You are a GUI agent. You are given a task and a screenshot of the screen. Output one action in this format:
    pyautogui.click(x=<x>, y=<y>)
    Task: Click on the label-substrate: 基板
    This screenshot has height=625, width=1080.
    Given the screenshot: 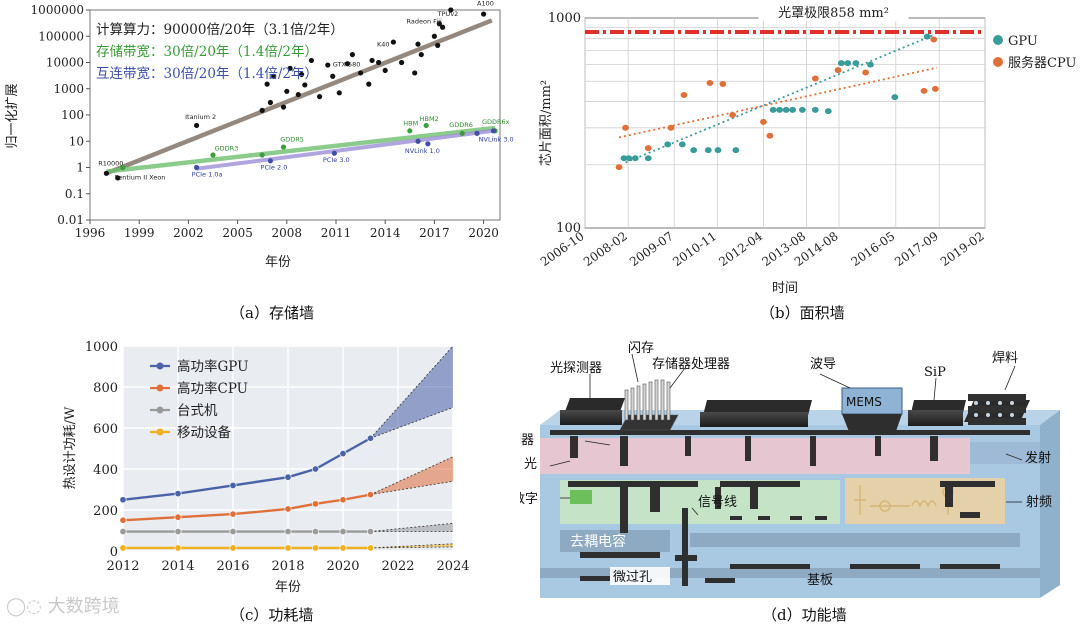 What is the action you would take?
    pyautogui.click(x=820, y=580)
    